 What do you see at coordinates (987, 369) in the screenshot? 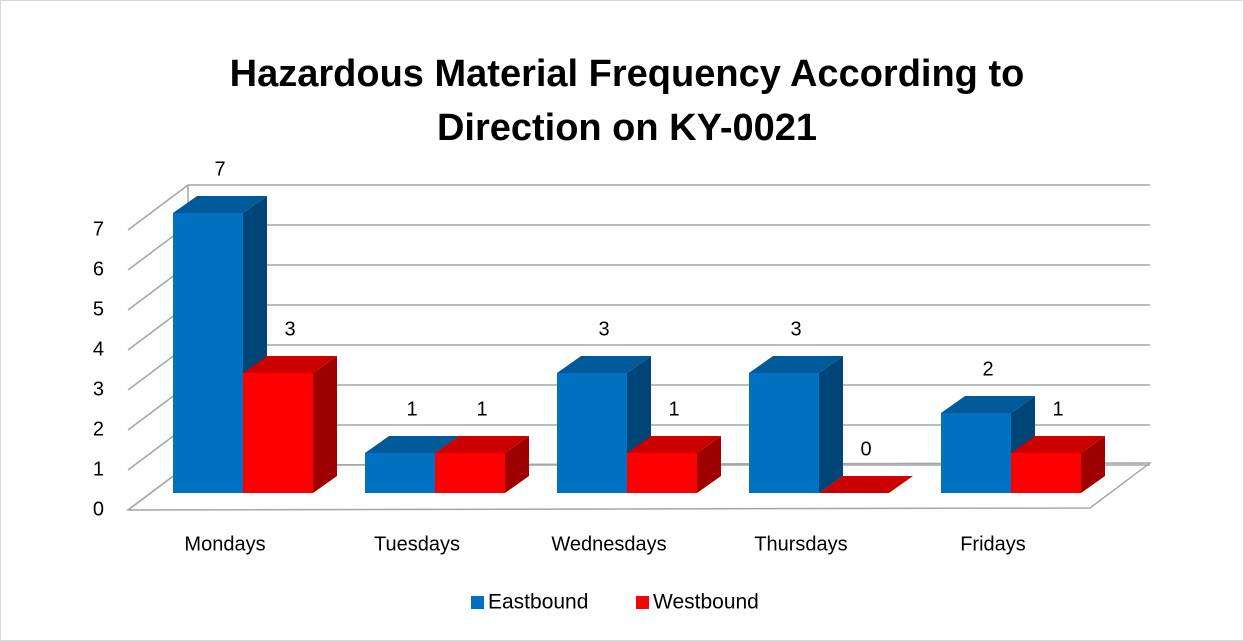
I see `value-label: 2` at bounding box center [987, 369].